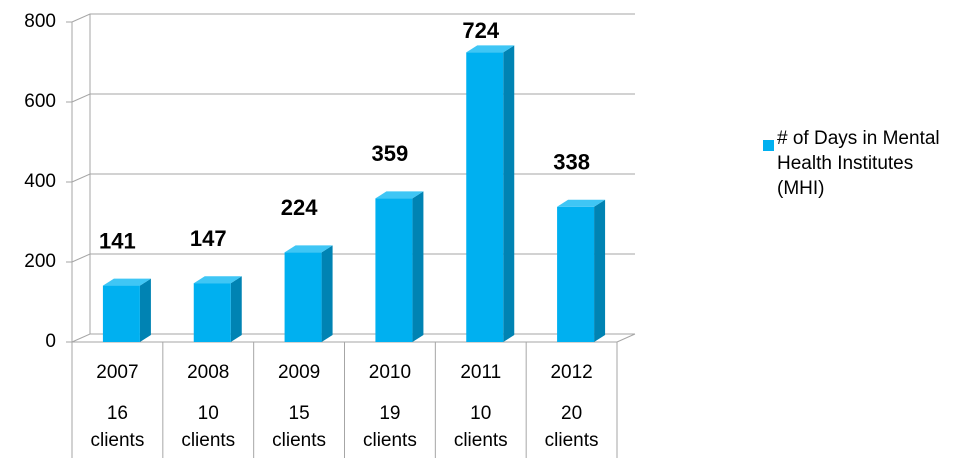 The width and height of the screenshot is (956, 458). What do you see at coordinates (571, 427) in the screenshot?
I see `category-note: 20 clients` at bounding box center [571, 427].